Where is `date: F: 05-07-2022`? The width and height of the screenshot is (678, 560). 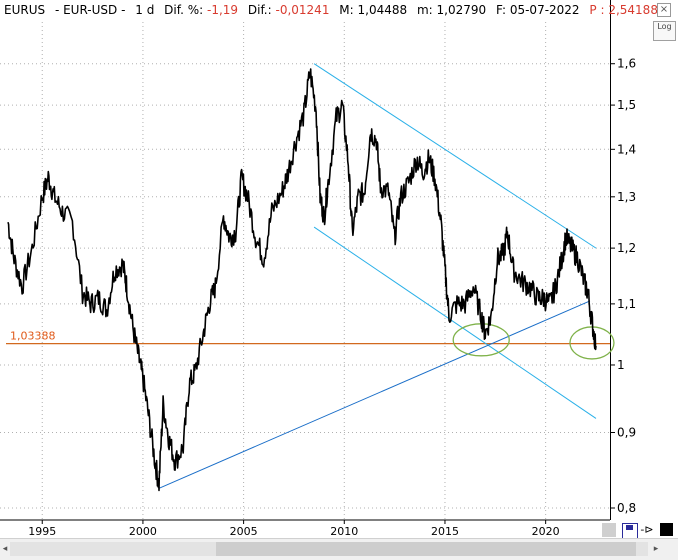
date: F: 05-07-2022 is located at coordinates (538, 10).